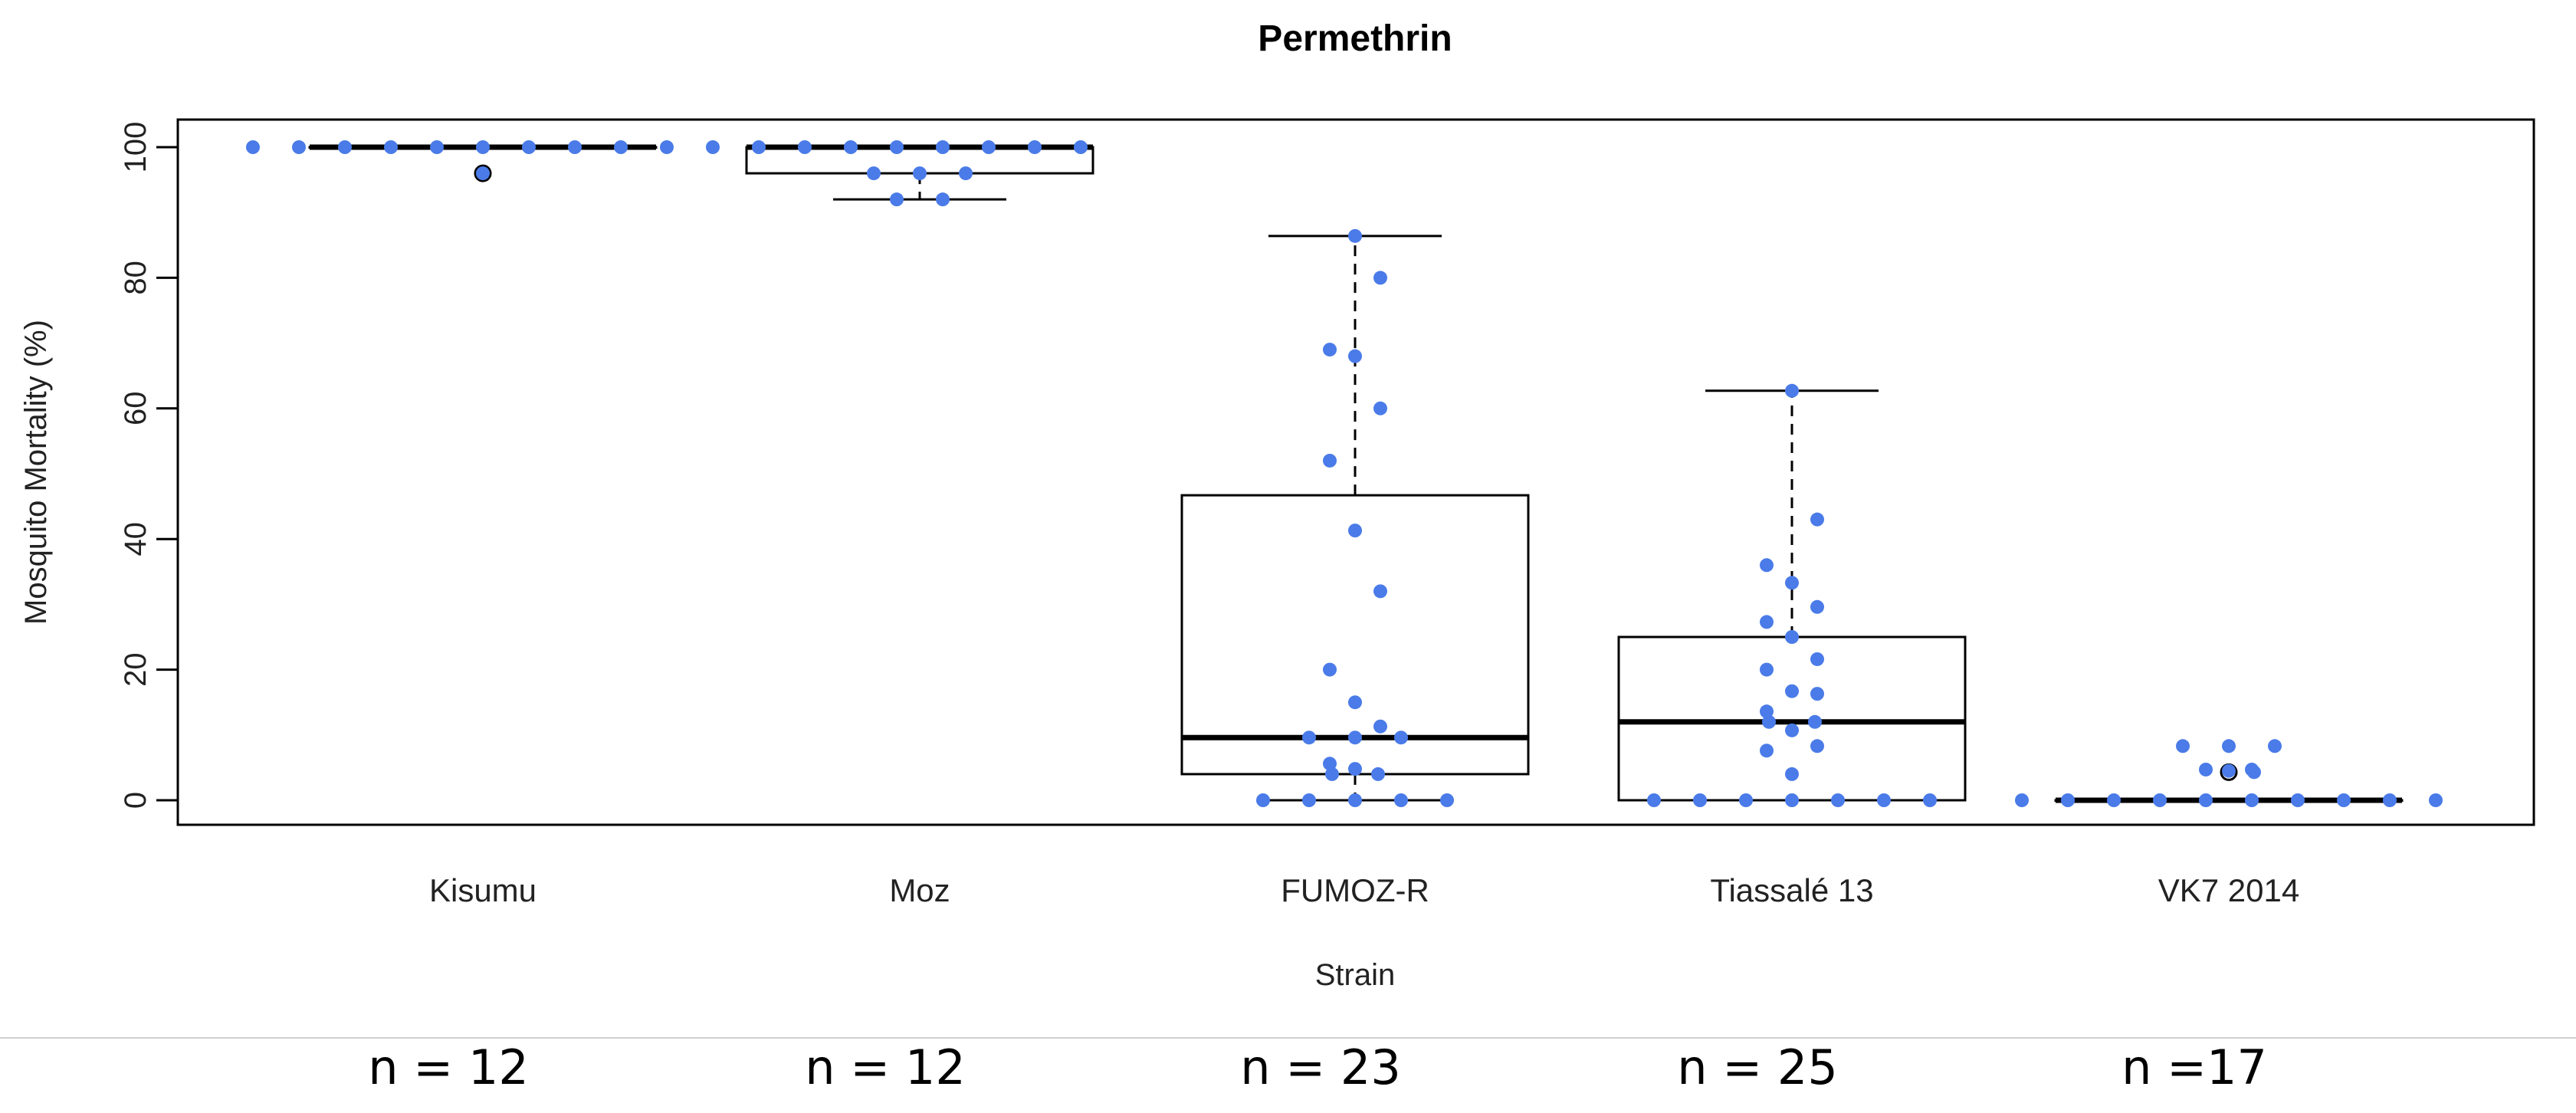 This screenshot has height=1113, width=2576. What do you see at coordinates (136, 147) in the screenshot?
I see `y-tick-label: 100` at bounding box center [136, 147].